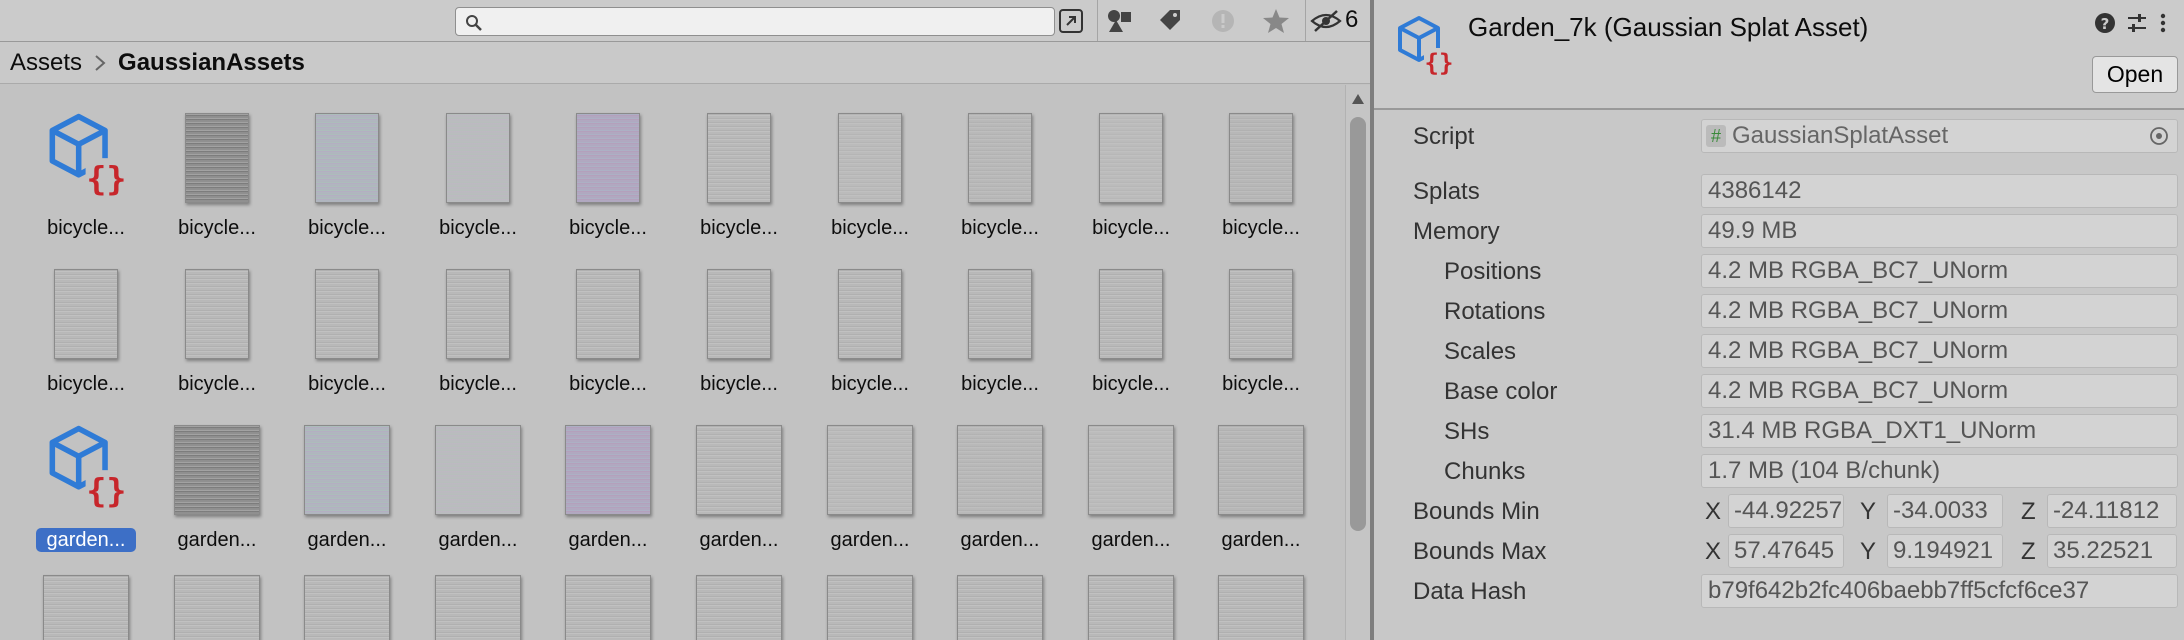 This screenshot has width=2184, height=640. What do you see at coordinates (46, 62) in the screenshot?
I see `breadcrumb-root: Assets` at bounding box center [46, 62].